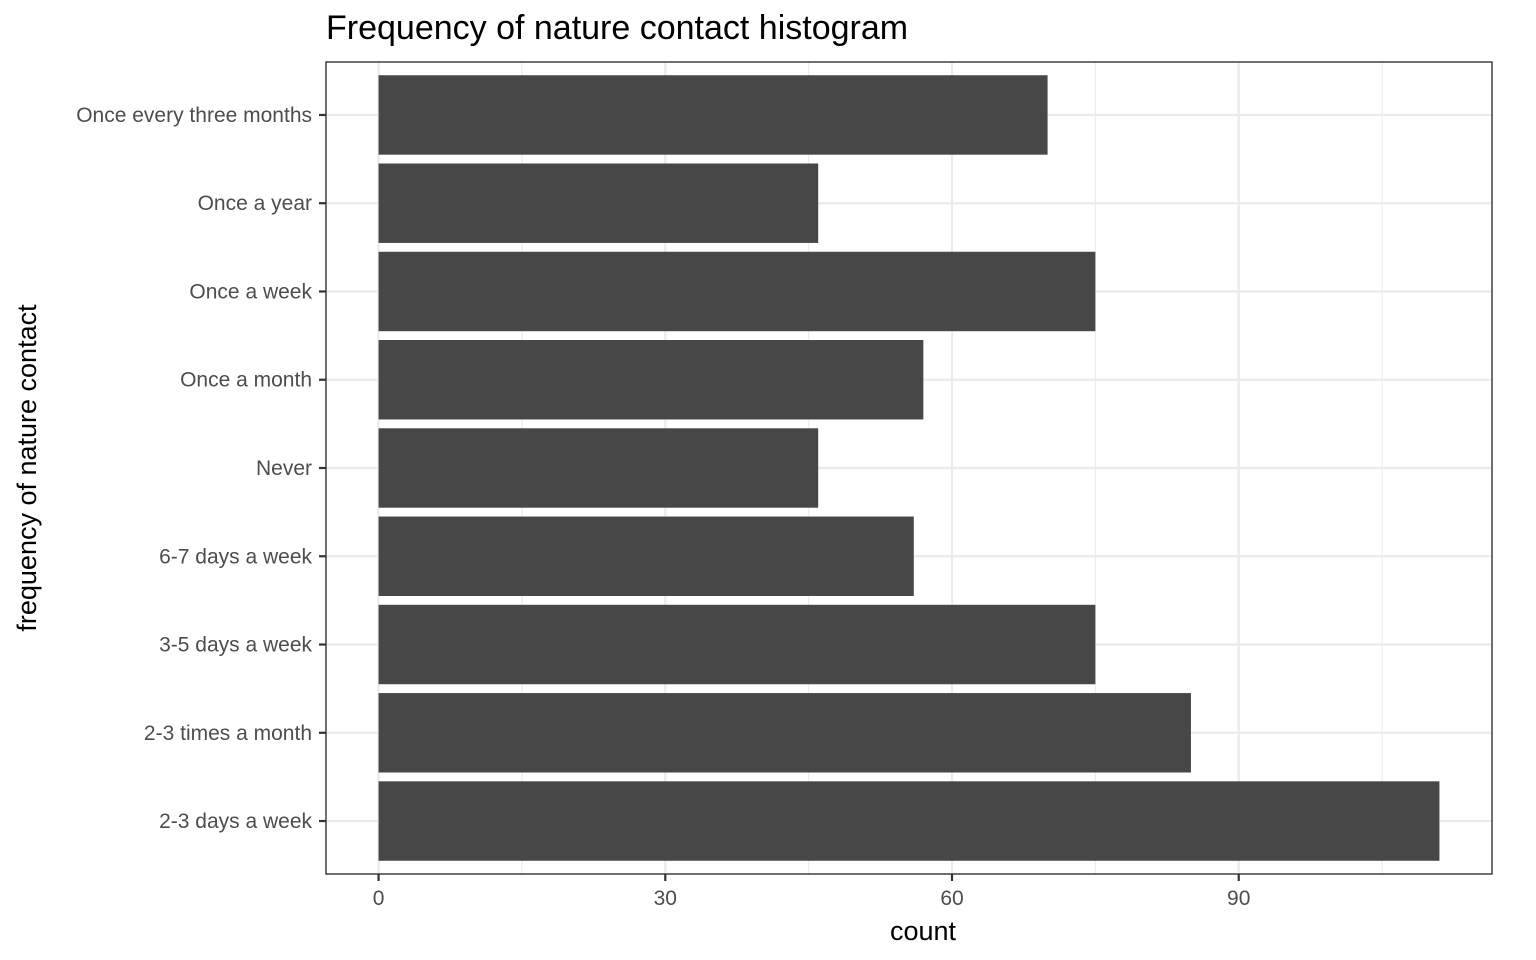 This screenshot has width=1536, height=960. What do you see at coordinates (235, 556) in the screenshot?
I see `y-tick-label: 6-7 days a week` at bounding box center [235, 556].